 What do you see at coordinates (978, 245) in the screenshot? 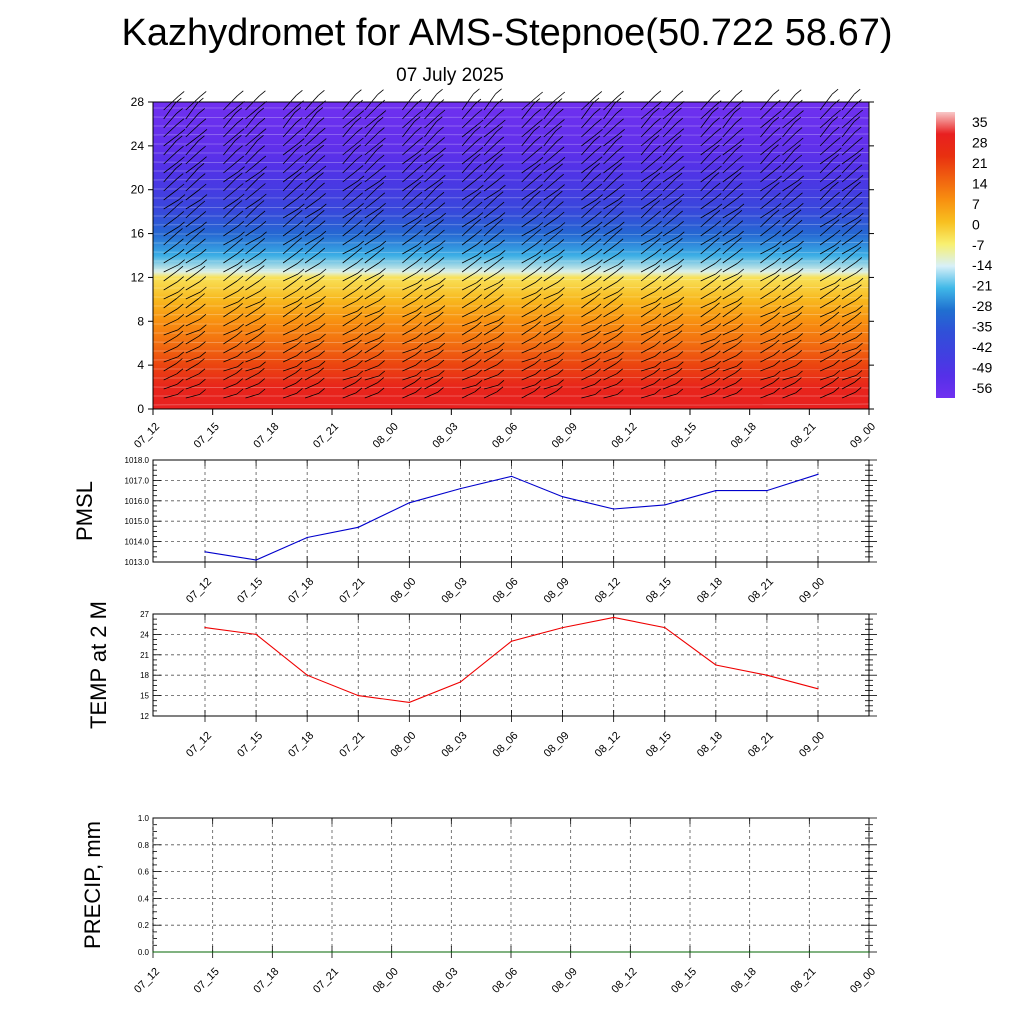
I see `colorbar-label: -7` at bounding box center [978, 245].